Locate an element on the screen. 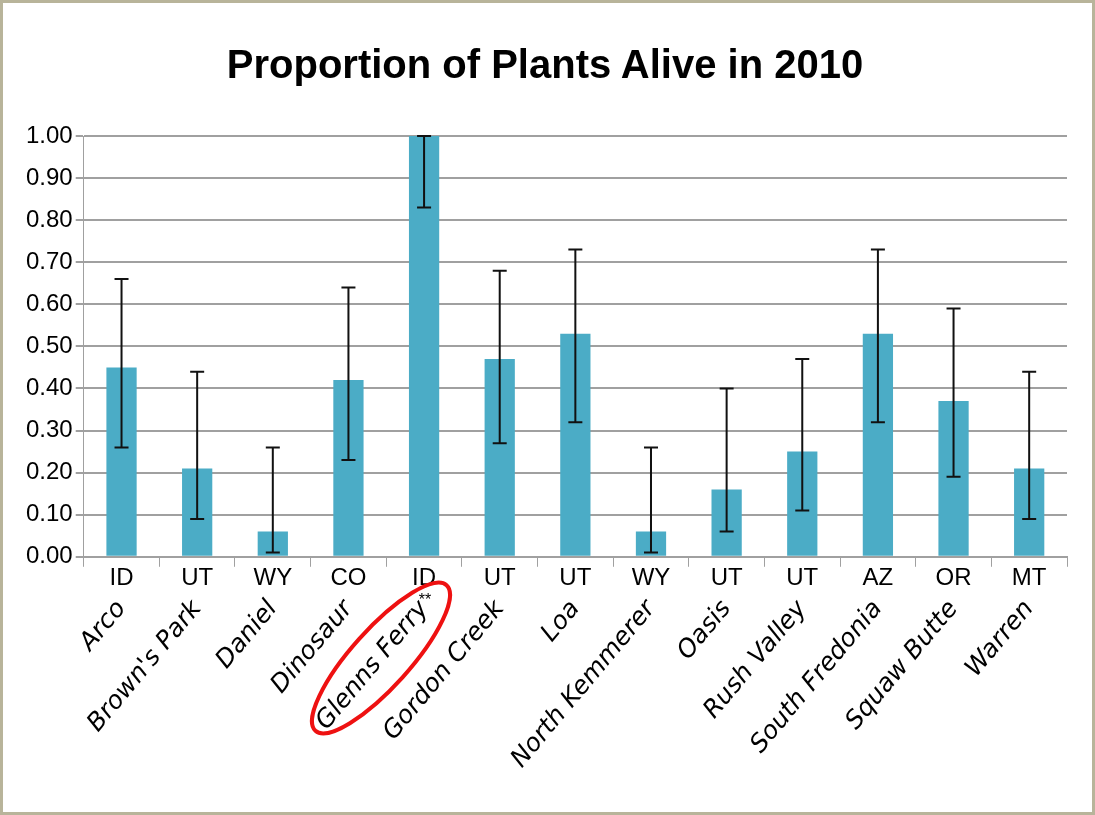 This screenshot has width=1095, height=815. text: ID is located at coordinates (121, 577).